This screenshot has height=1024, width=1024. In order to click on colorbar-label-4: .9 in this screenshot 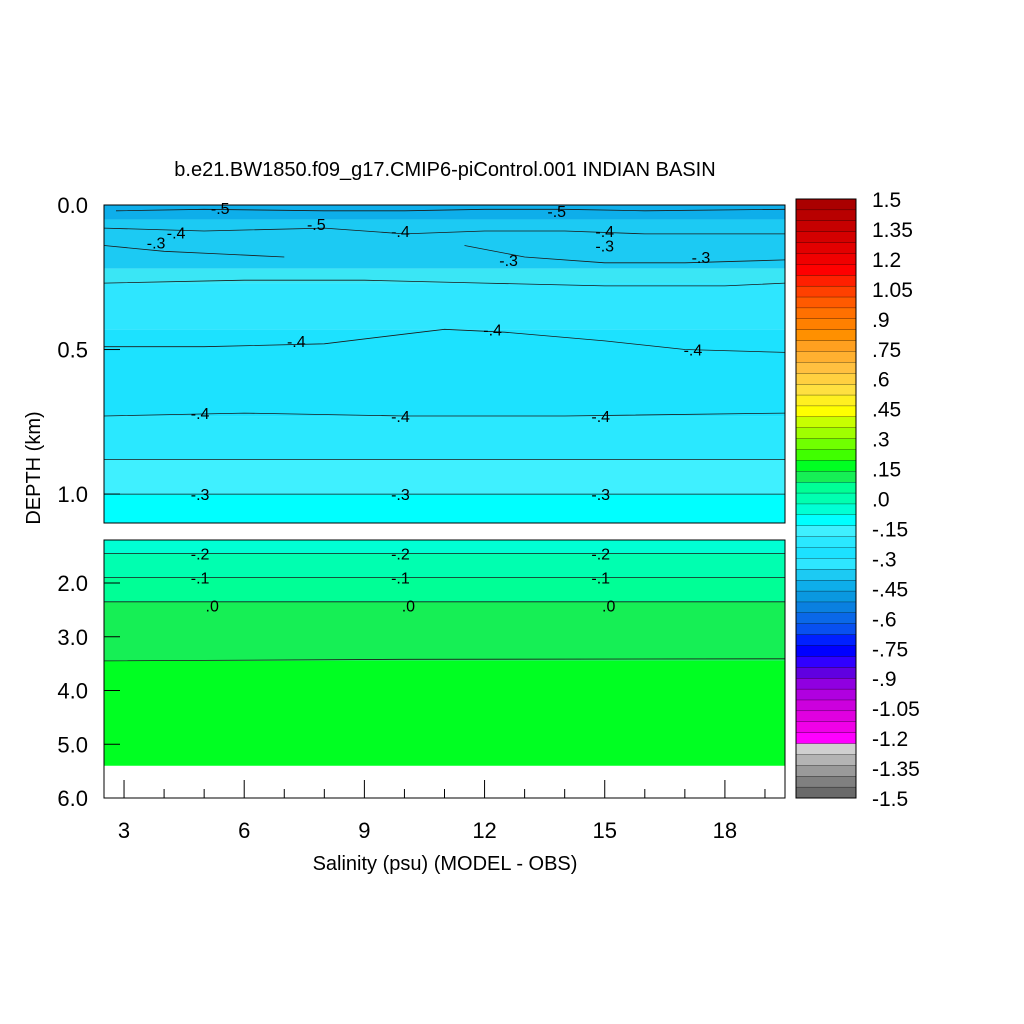, I will do `click(881, 320)`.